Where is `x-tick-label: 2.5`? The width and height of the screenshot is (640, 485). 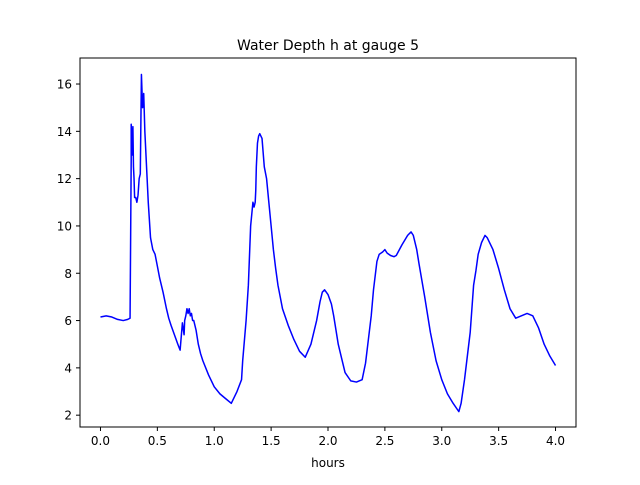 x-tick-label: 2.5 is located at coordinates (384, 441).